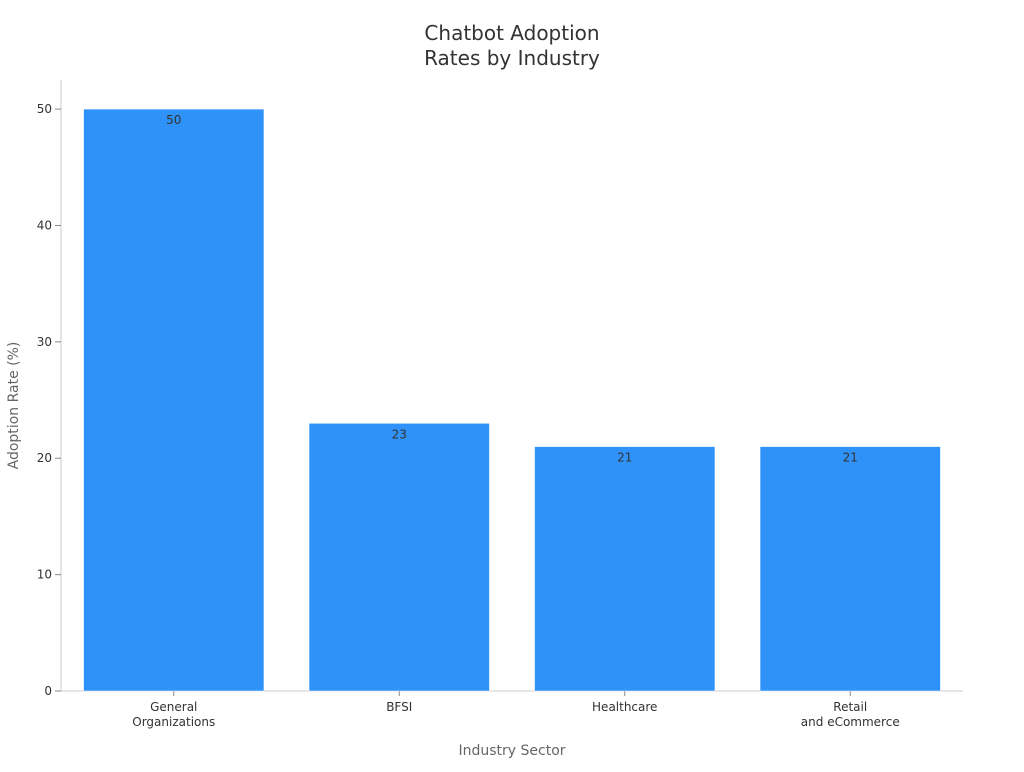 The image size is (1024, 772). I want to click on y-tick-label: 10, so click(44, 575).